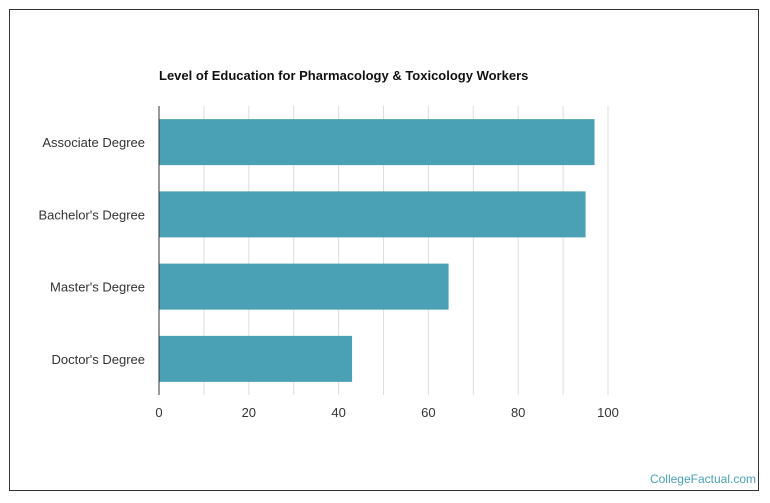 The width and height of the screenshot is (770, 503). Describe the element at coordinates (428, 412) in the screenshot. I see `x-tick-label: 60` at that location.